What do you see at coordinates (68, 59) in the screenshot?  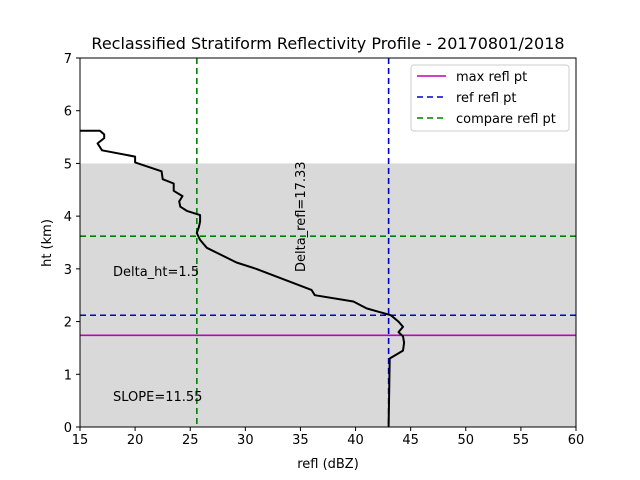 I see `y-tick-label: 7` at bounding box center [68, 59].